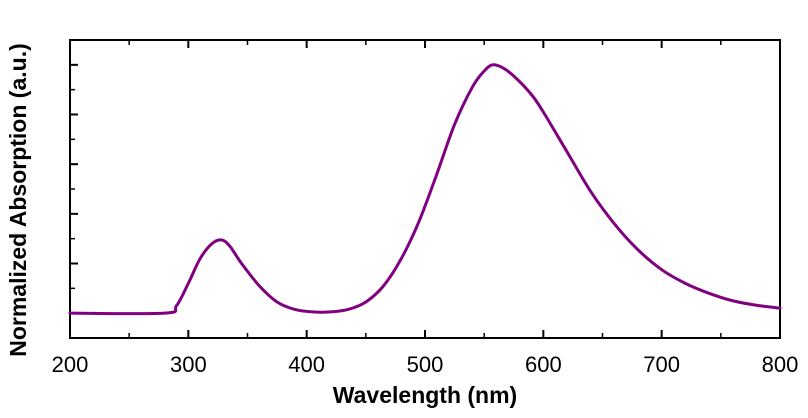  What do you see at coordinates (70, 364) in the screenshot?
I see `x-tick-label: 200` at bounding box center [70, 364].